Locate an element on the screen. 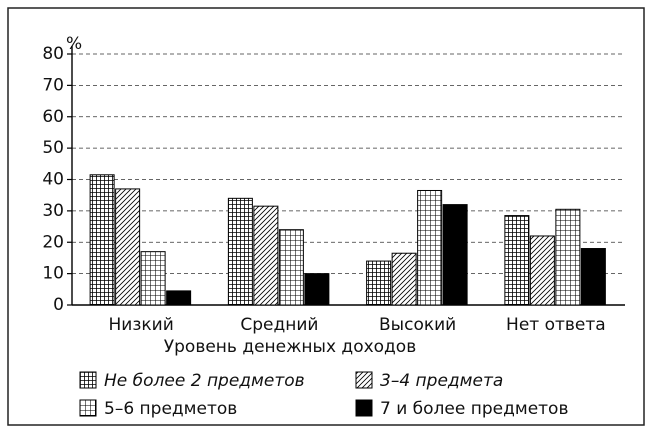 The height and width of the screenshot is (438, 652). x-tick-label: Нет ответа is located at coordinates (556, 325).